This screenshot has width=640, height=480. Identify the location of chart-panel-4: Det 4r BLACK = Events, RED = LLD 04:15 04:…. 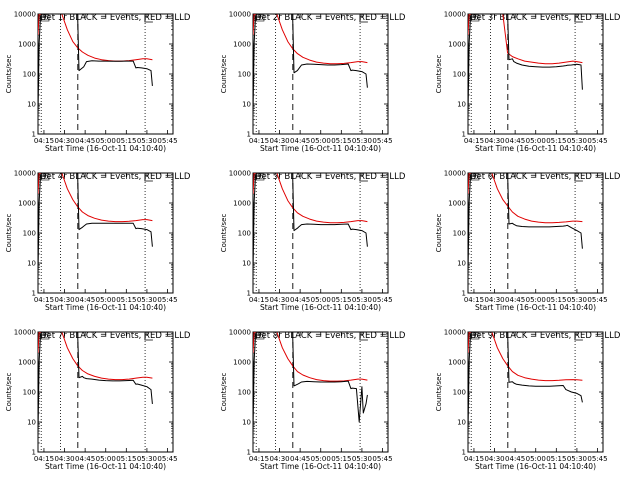
(98, 241).